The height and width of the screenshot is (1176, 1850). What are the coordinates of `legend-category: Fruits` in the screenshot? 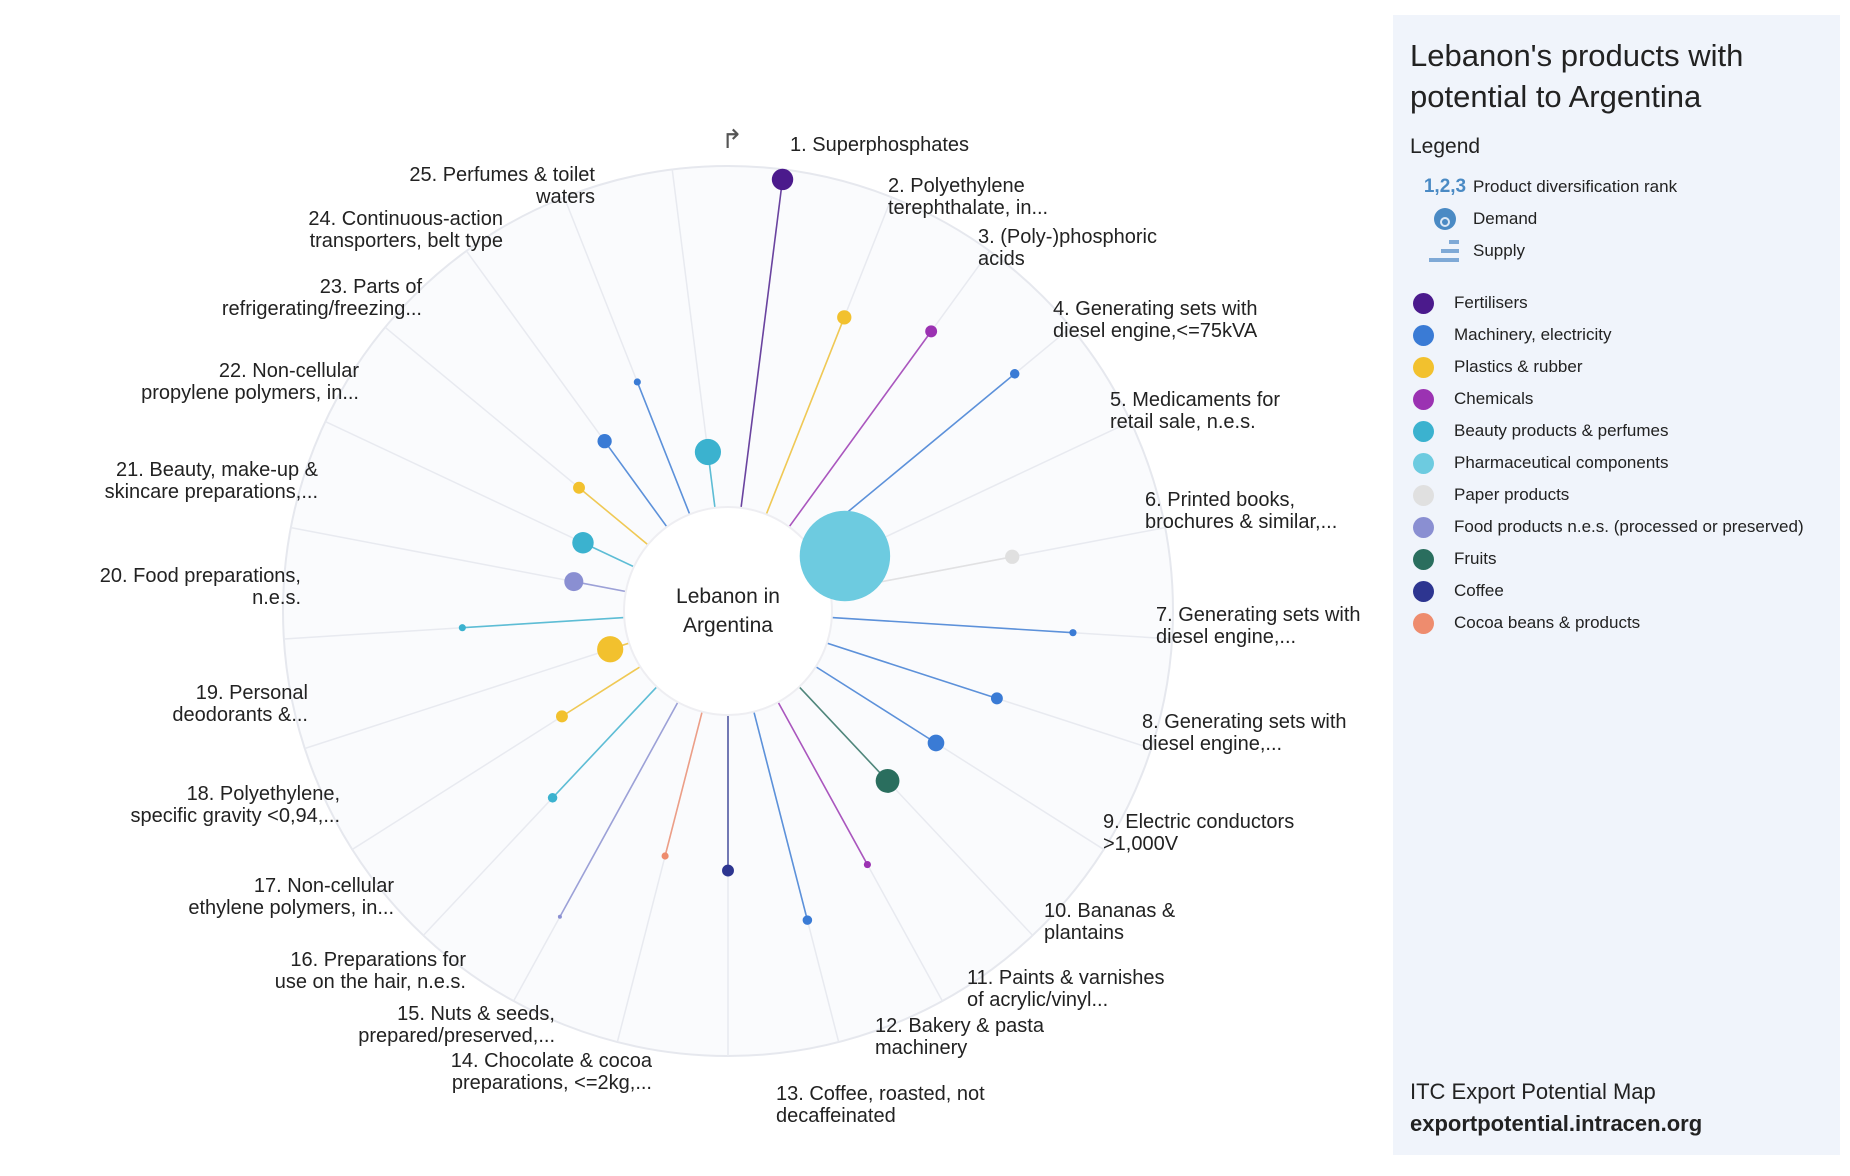 It's located at (1626, 559).